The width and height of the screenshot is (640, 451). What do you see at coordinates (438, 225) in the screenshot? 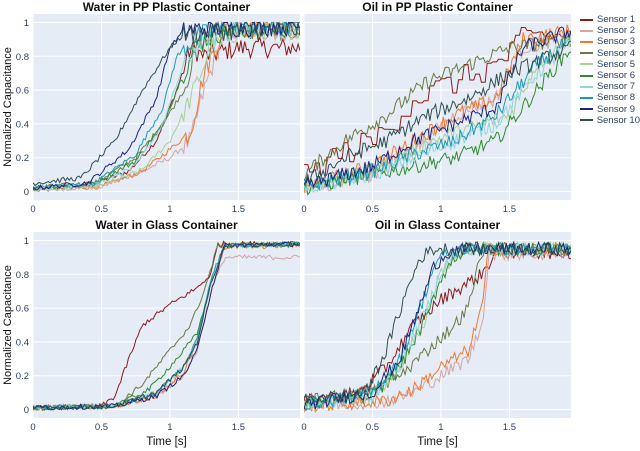
I see `subplot-title: Oil in Glass Container` at bounding box center [438, 225].